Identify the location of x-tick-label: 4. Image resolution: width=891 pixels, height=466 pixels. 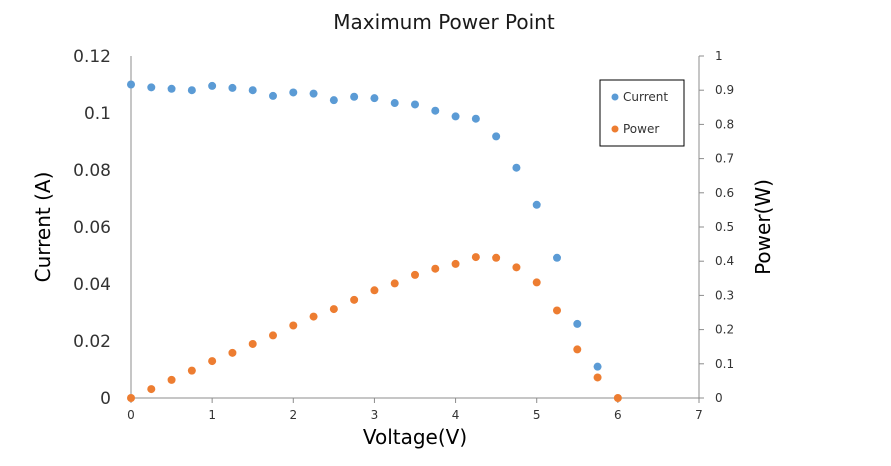
(456, 415).